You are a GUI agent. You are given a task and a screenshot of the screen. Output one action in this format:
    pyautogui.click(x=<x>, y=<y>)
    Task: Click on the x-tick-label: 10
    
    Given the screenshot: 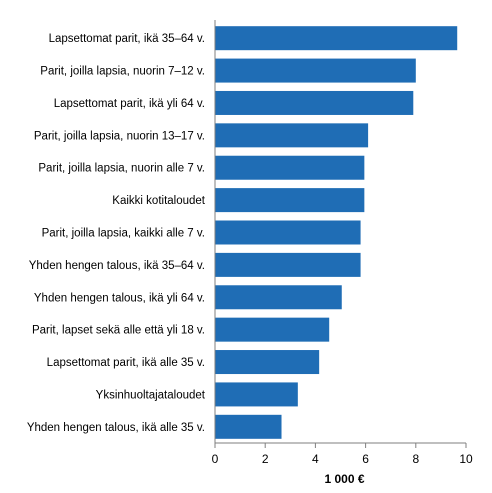 What is the action you would take?
    pyautogui.click(x=466, y=459)
    